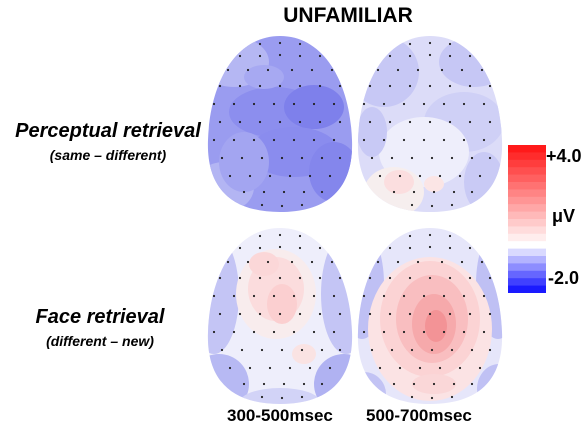  Describe the element at coordinates (564, 216) in the screenshot. I see `colorbar-unit-label: μV` at that location.